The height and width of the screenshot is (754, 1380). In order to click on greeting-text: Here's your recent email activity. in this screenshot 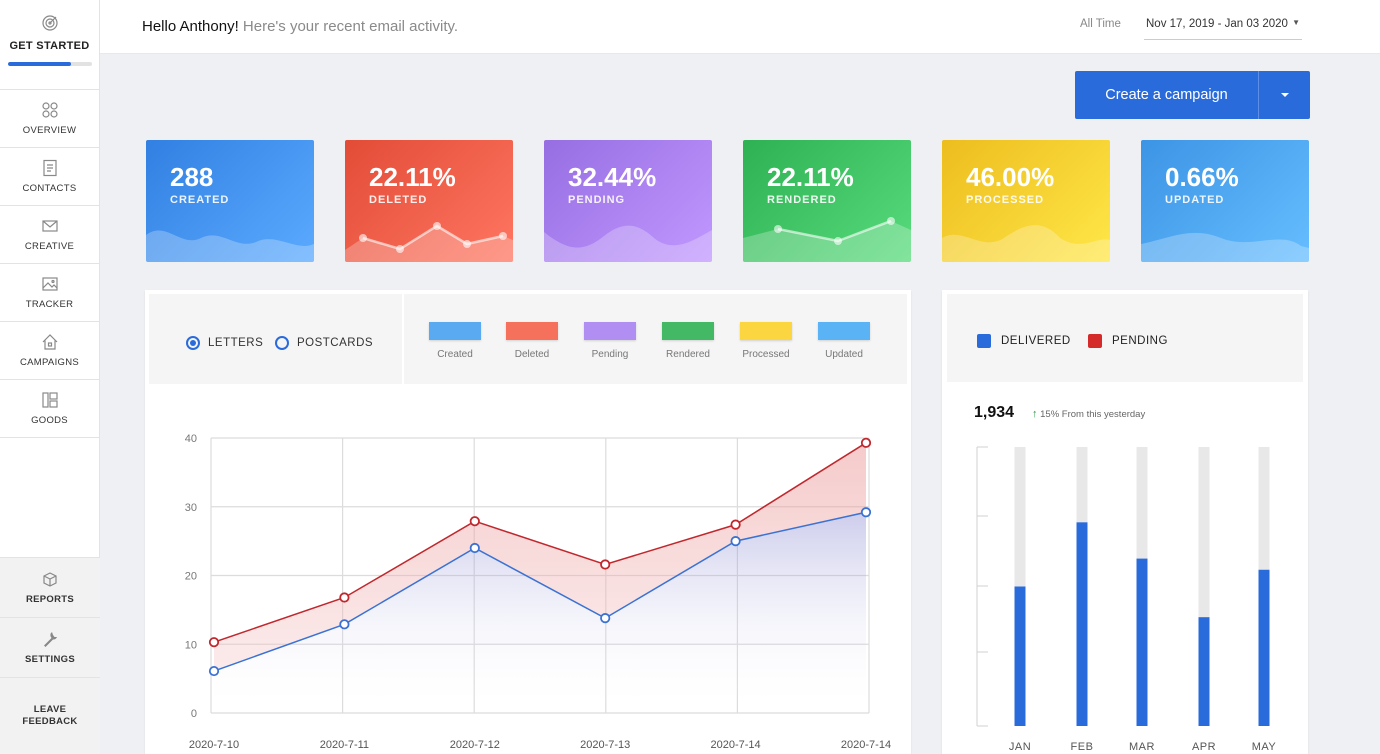, I will do `click(350, 26)`.